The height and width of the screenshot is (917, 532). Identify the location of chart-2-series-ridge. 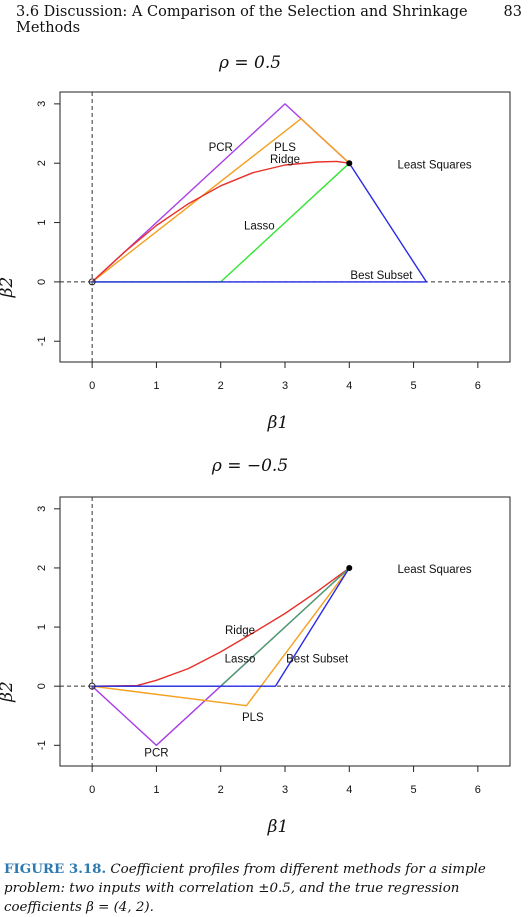
(221, 627).